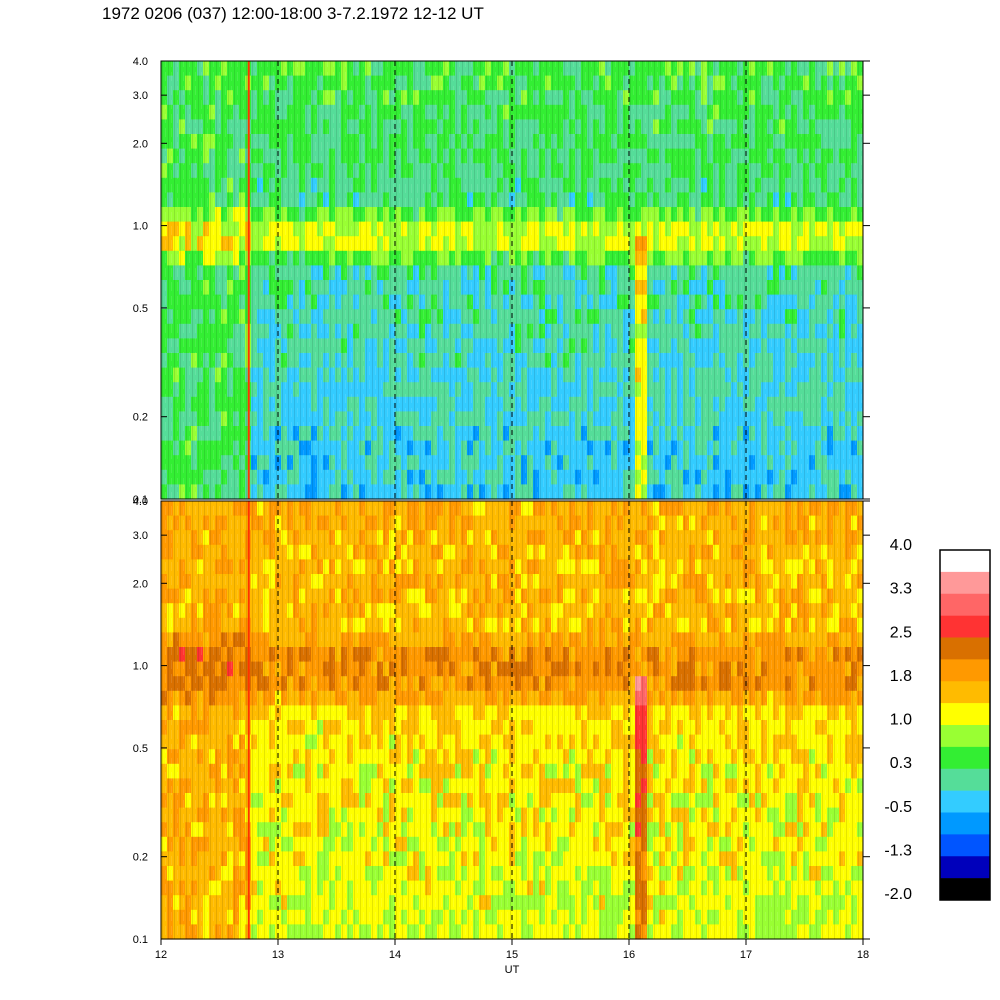 This screenshot has height=1000, width=1000. Describe the element at coordinates (512, 970) in the screenshot. I see `x-axis-label: UT` at that location.